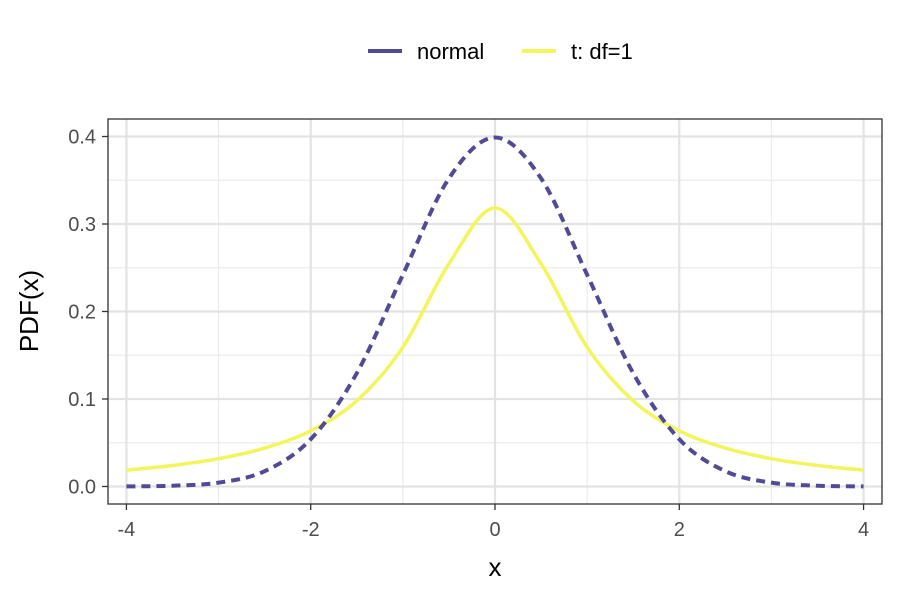  What do you see at coordinates (500, 51) in the screenshot?
I see `legend: normal t: df=1` at bounding box center [500, 51].